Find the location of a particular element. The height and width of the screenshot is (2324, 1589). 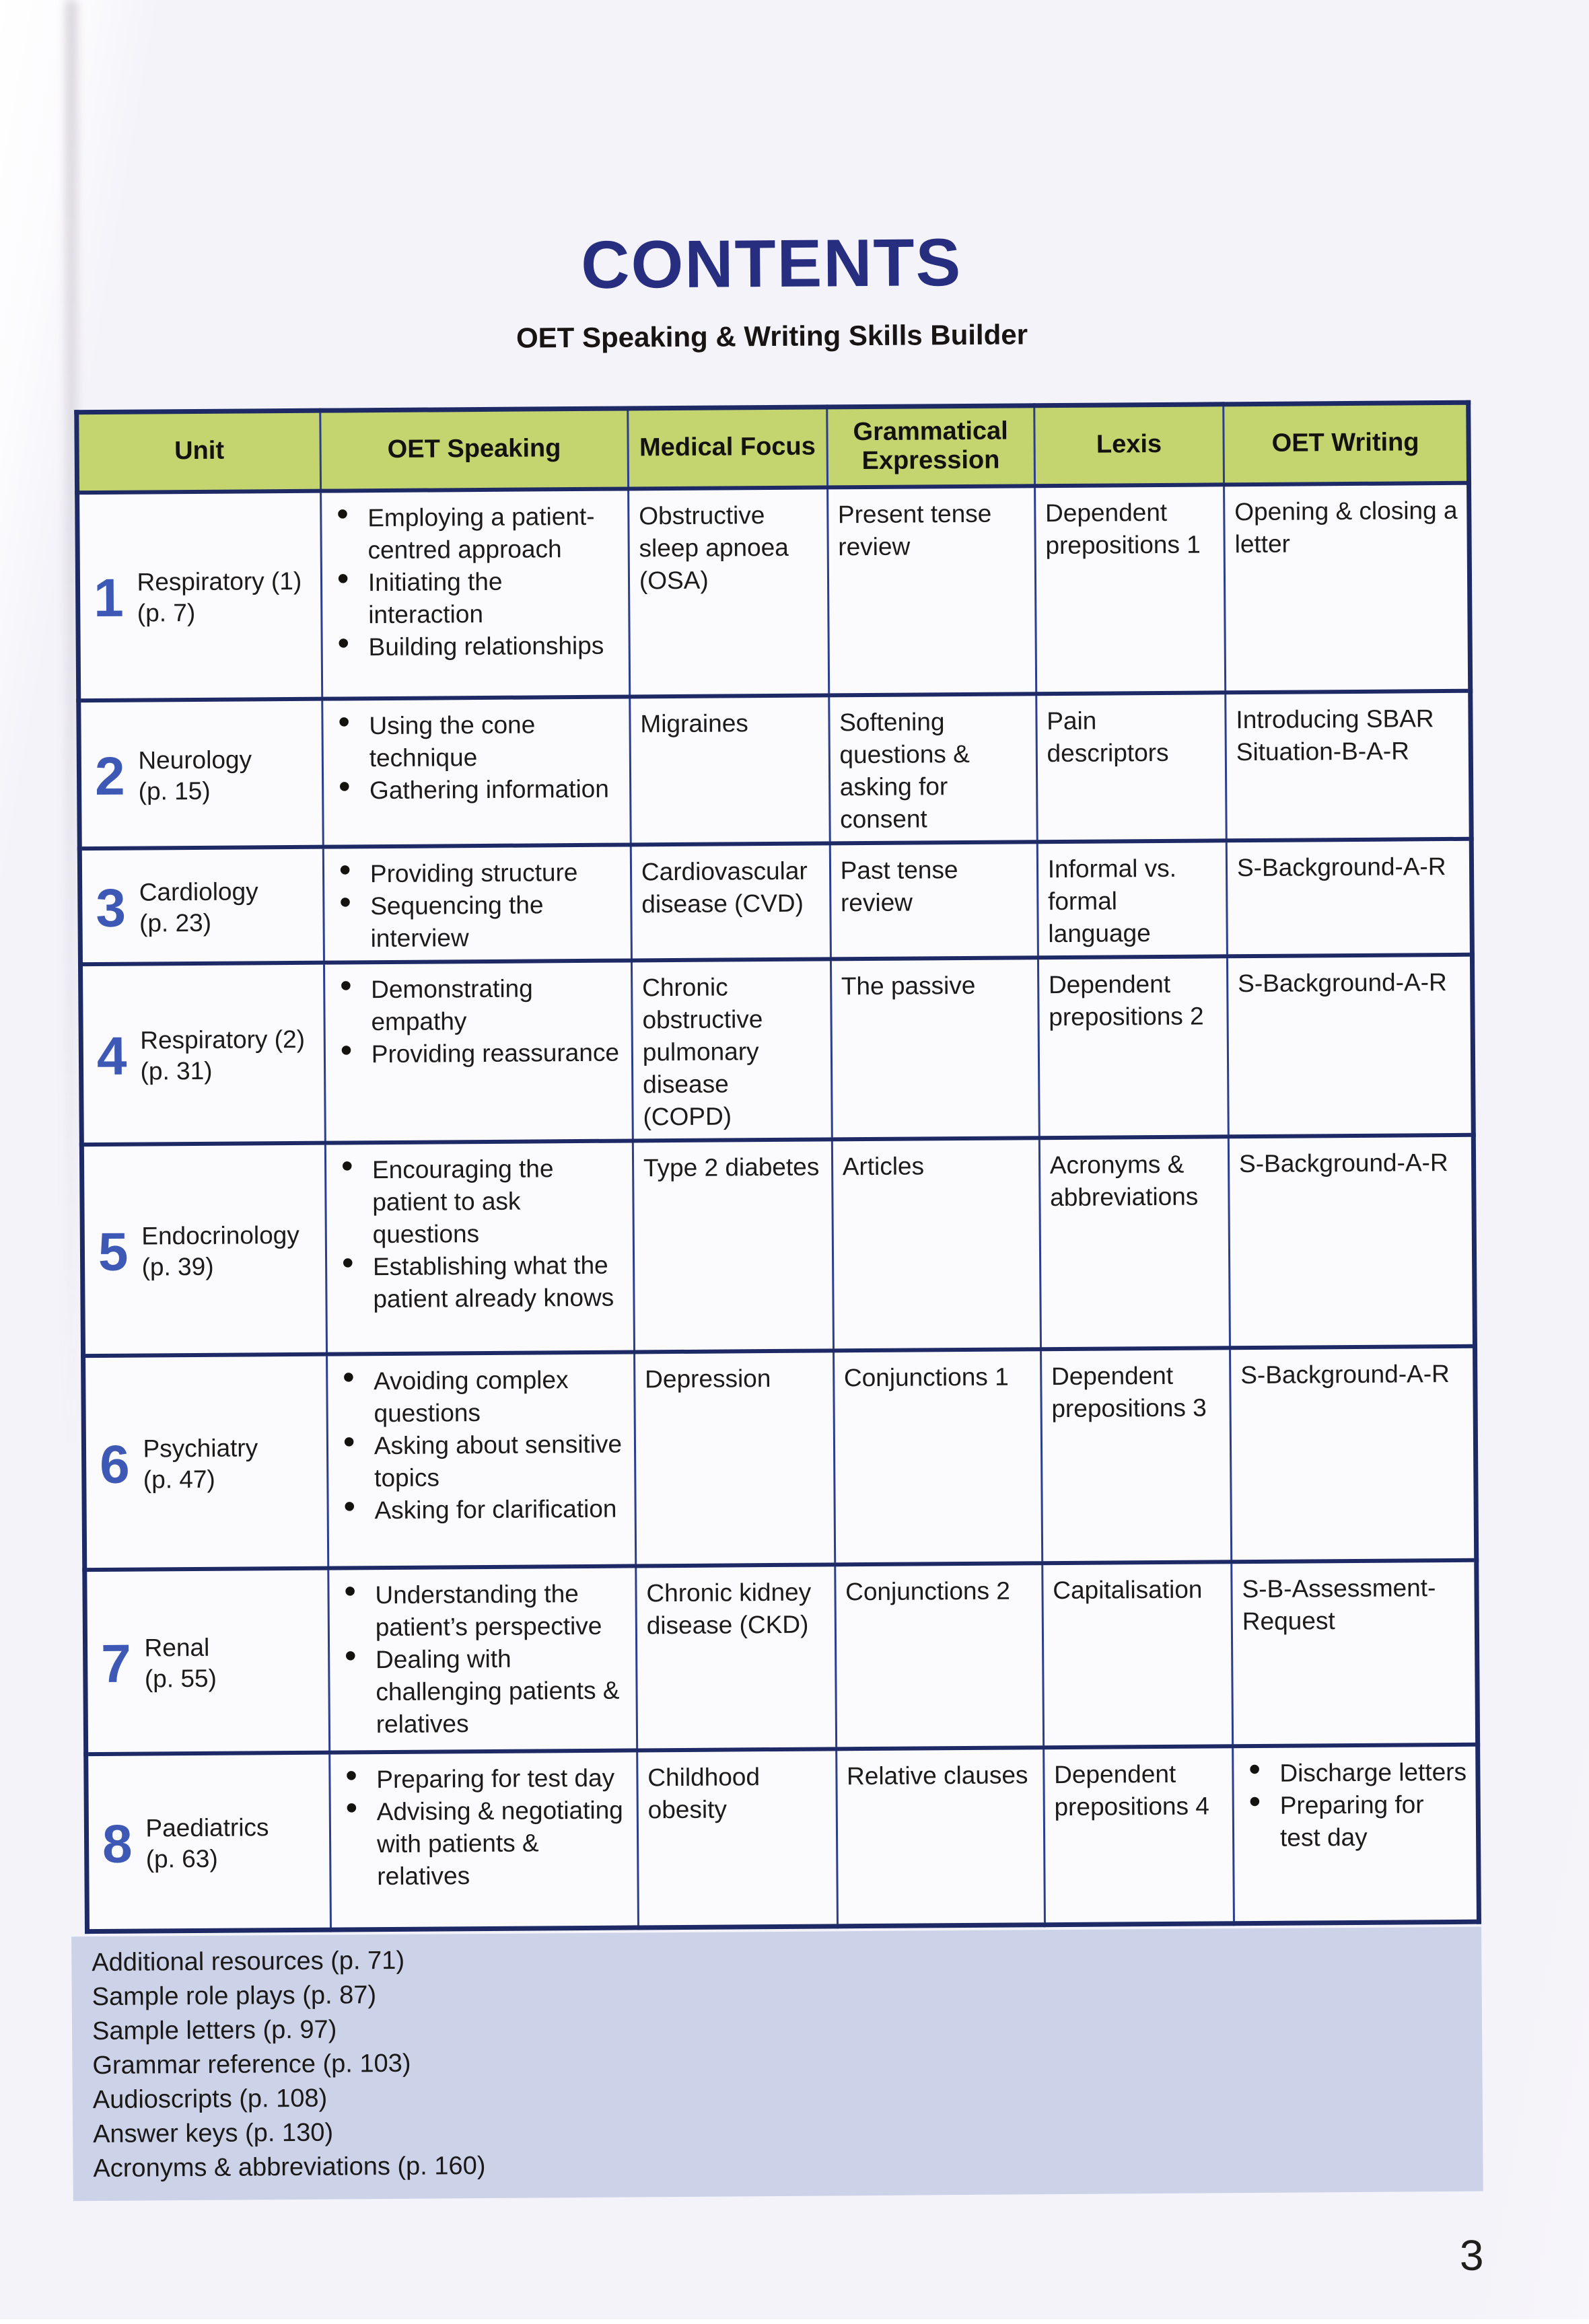

unit-label: Renal (p. 55) is located at coordinates (181, 1663).